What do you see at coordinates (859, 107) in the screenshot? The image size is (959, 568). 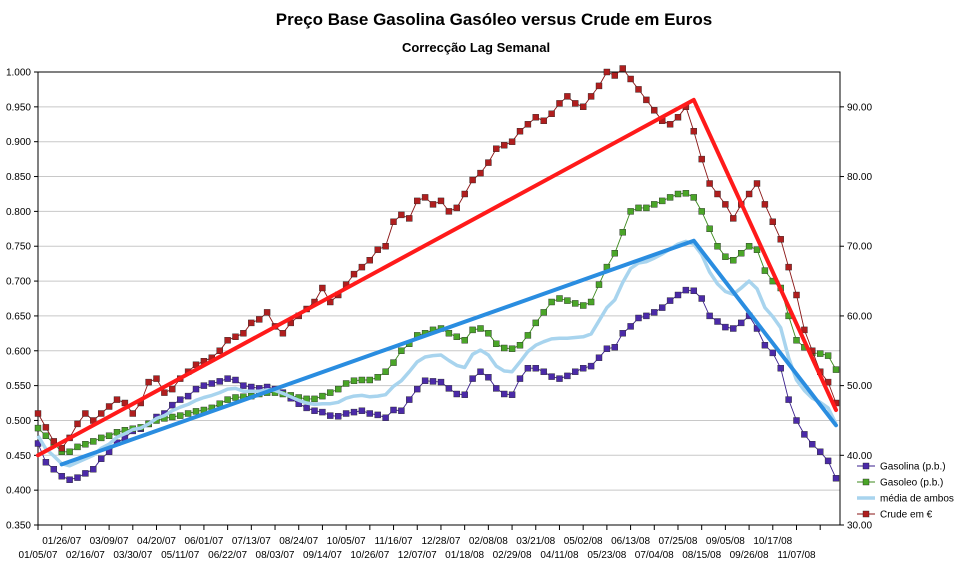 I see `y-right-tick-label: 90.00` at bounding box center [859, 107].